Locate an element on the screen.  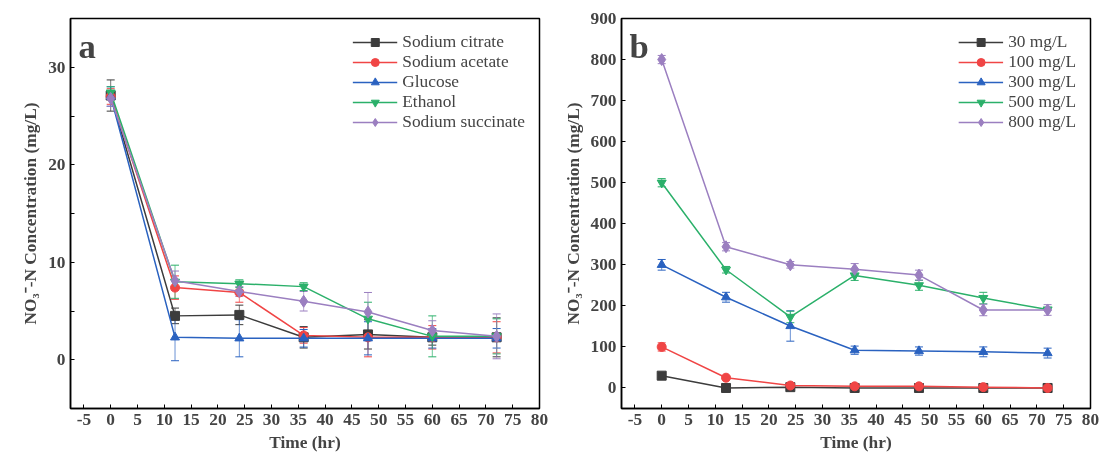
y-tick-label: 300 is located at coordinates (603, 265).